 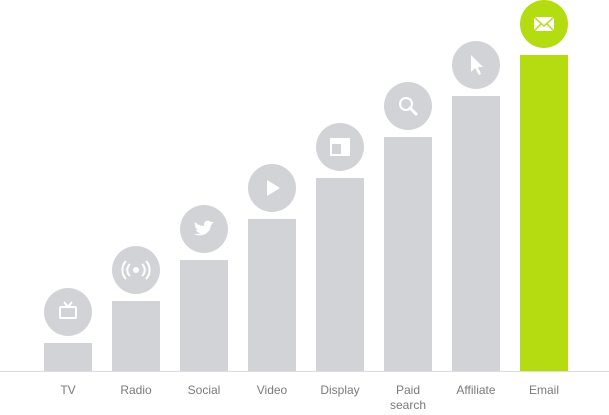 I want to click on icon-window-bar, so click(x=340, y=147).